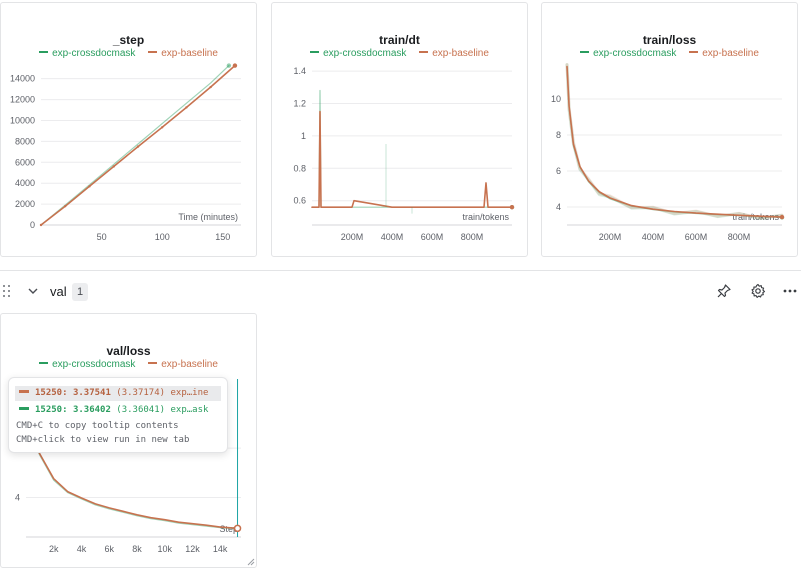  What do you see at coordinates (109, 549) in the screenshot?
I see `x-tick-label: 6k` at bounding box center [109, 549].